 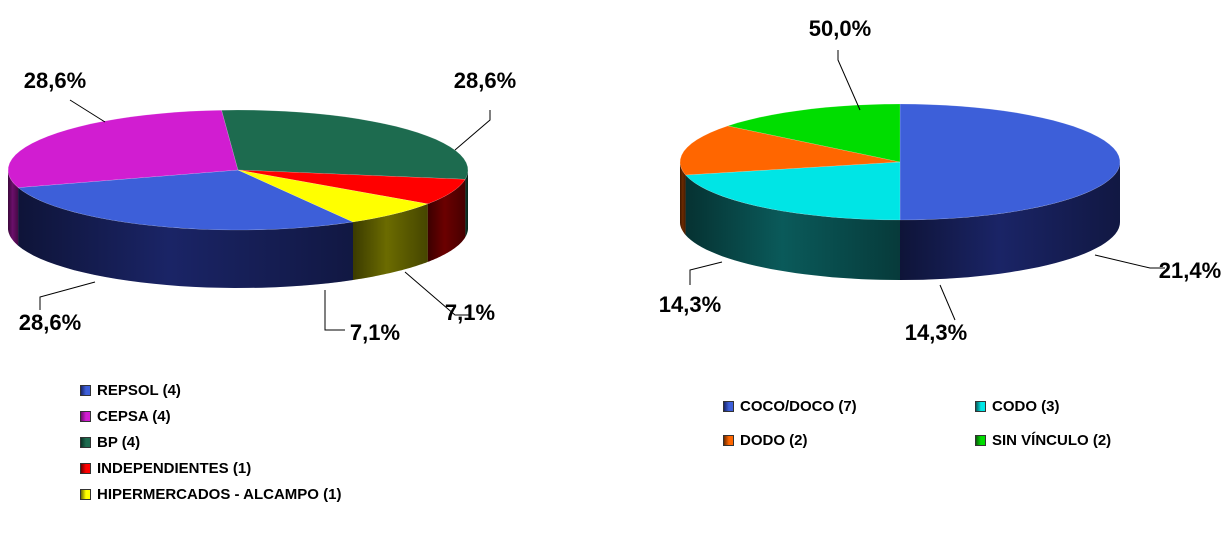 I want to click on data-label-hipermercados-alcampo-1: 7,1%, so click(x=375, y=332).